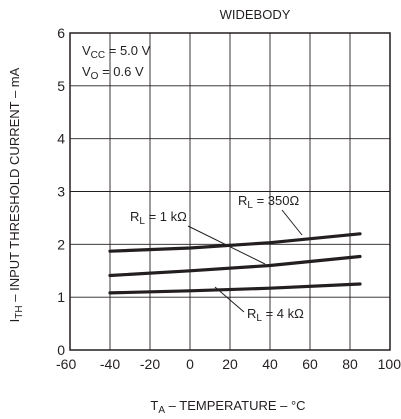 The image size is (401, 419). I want to click on x-tick-label: 60, so click(310, 364).